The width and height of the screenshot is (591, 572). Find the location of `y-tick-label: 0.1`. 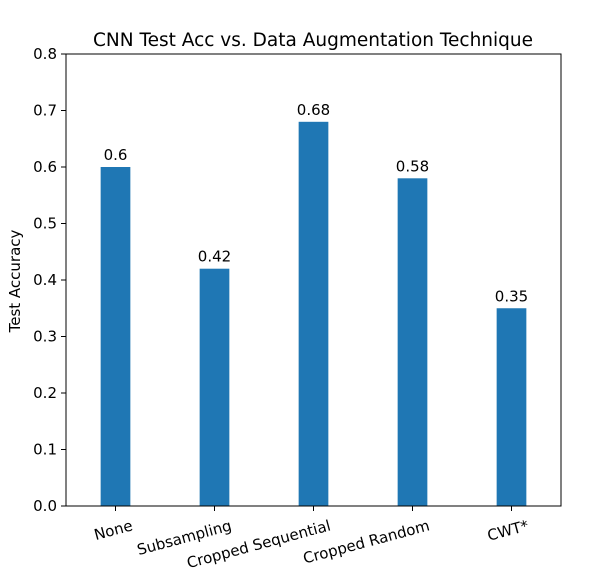

y-tick-label: 0.1 is located at coordinates (45, 450).